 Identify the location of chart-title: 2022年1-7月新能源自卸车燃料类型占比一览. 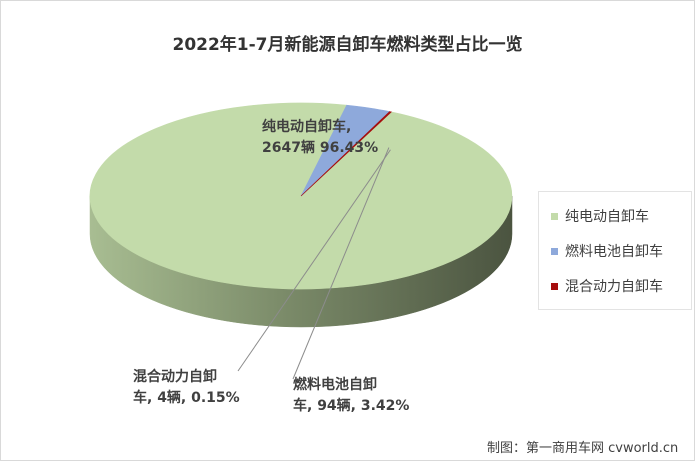
(347, 45).